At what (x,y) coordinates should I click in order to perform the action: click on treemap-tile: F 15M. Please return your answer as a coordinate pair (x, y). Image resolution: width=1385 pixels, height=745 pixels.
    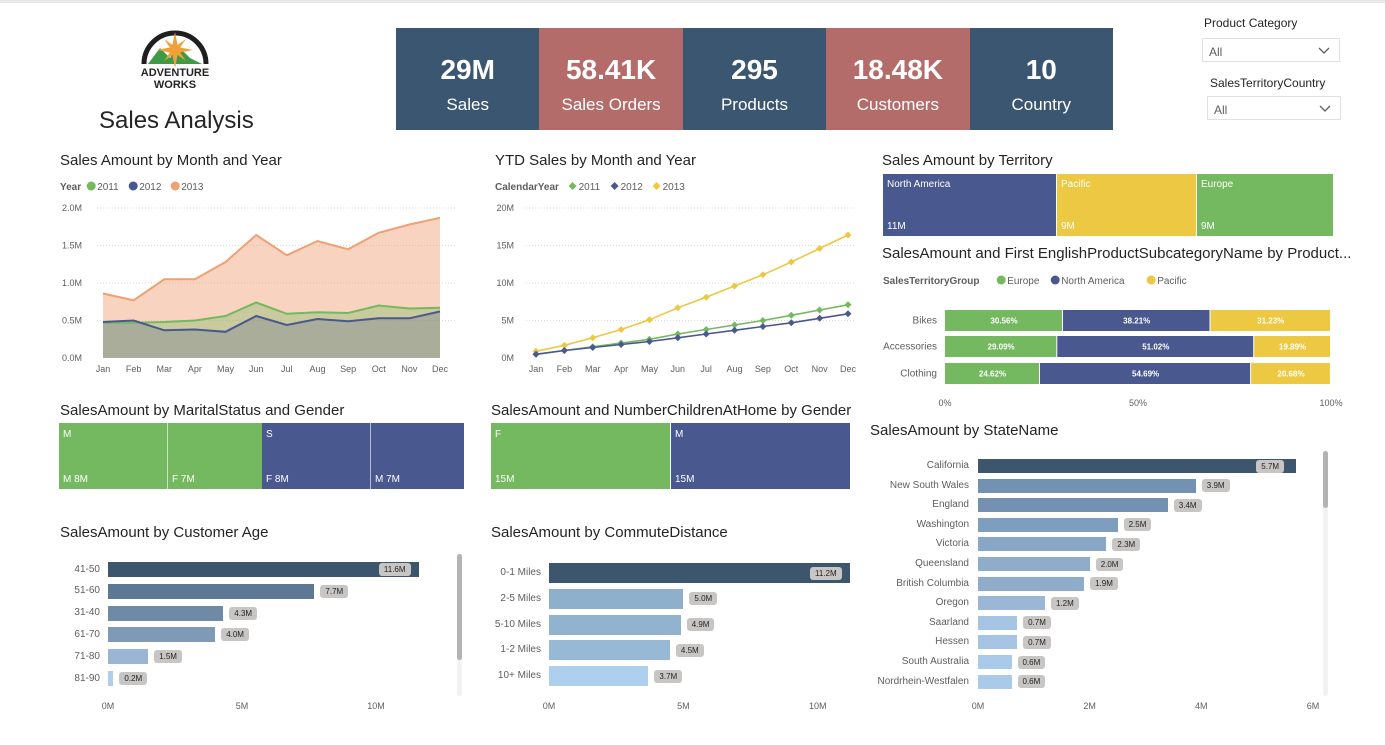
    Looking at the image, I should click on (581, 456).